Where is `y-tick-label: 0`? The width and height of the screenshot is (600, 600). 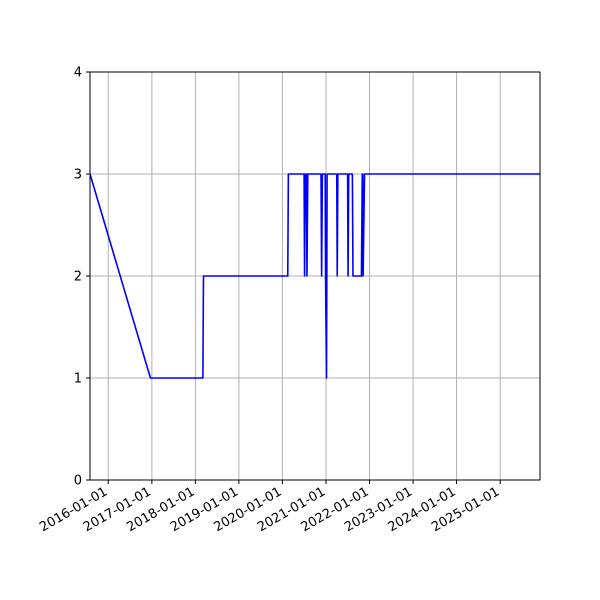
y-tick-label: 0 is located at coordinates (78, 481).